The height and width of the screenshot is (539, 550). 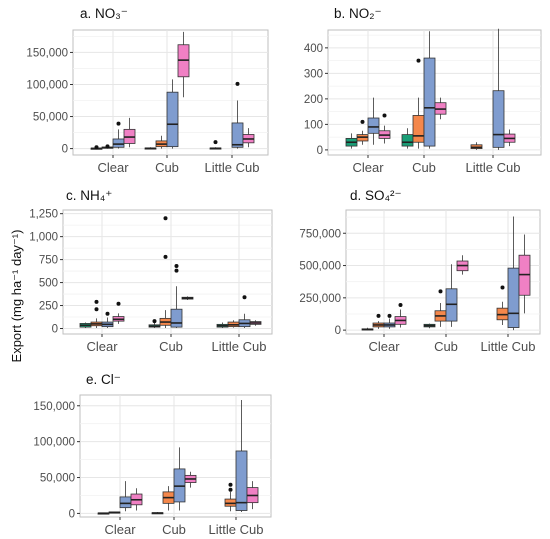 What do you see at coordinates (43, 215) in the screenshot?
I see `y-tick-label: 1,250` at bounding box center [43, 215].